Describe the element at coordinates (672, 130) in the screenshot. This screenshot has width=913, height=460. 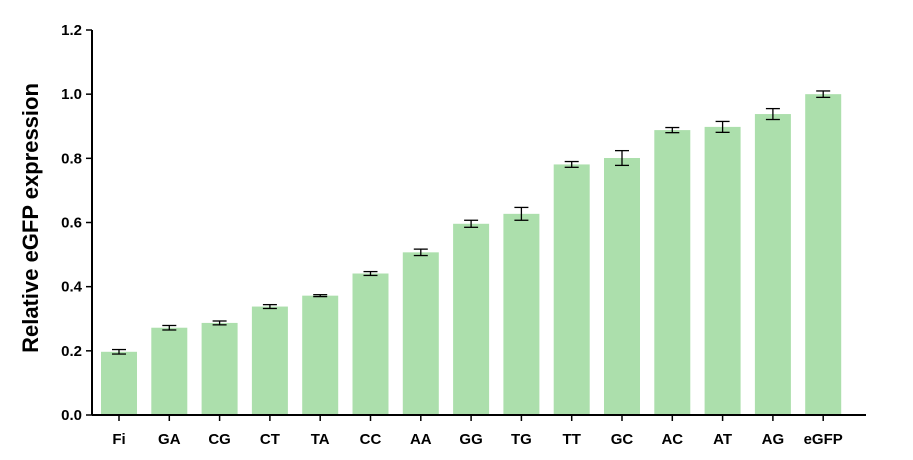
I see `error-bar-ac` at that location.